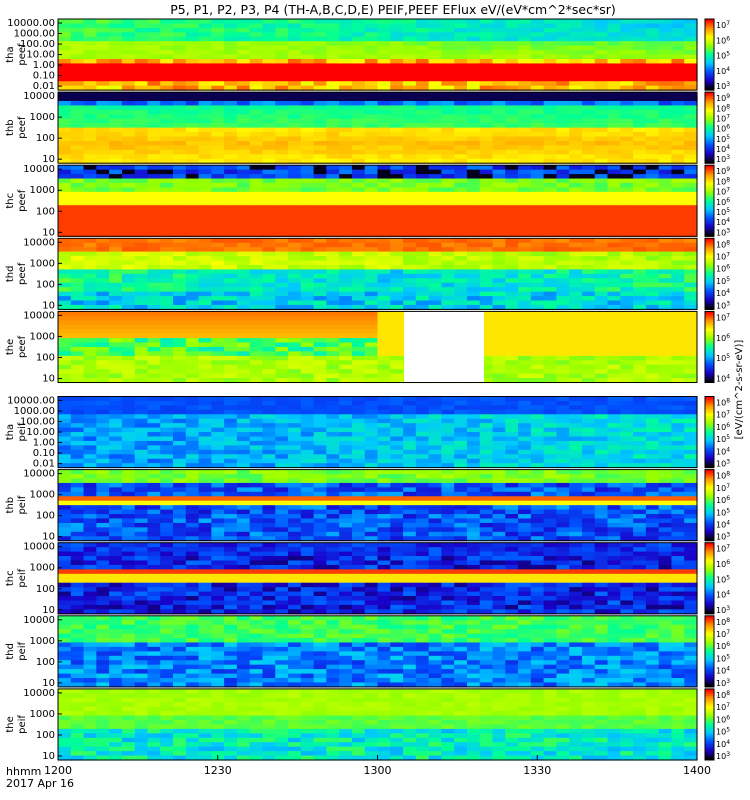 This screenshot has height=800, width=750. I want to click on panel-label-quantity: peef, so click(22, 273).